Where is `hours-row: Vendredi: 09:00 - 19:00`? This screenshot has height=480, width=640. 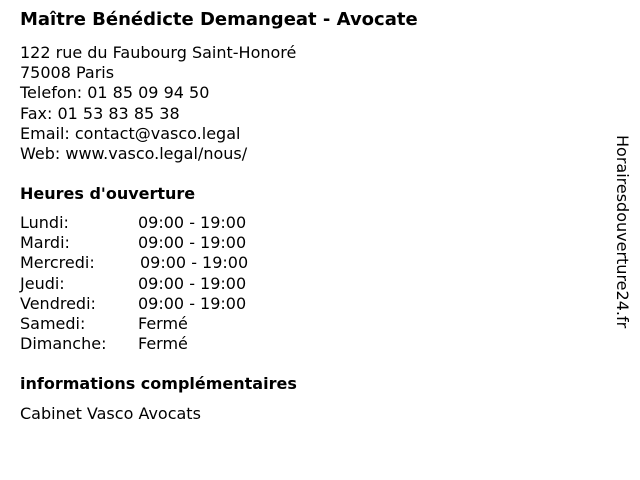 hours-row: Vendredi: 09:00 - 19:00 is located at coordinates (134, 304).